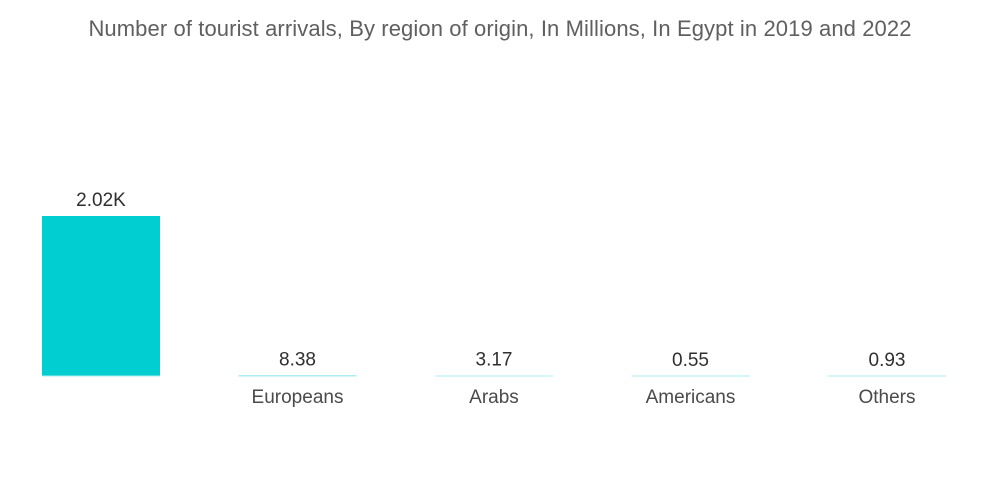 This screenshot has height=504, width=1000. I want to click on data-label: 3.17, so click(494, 360).